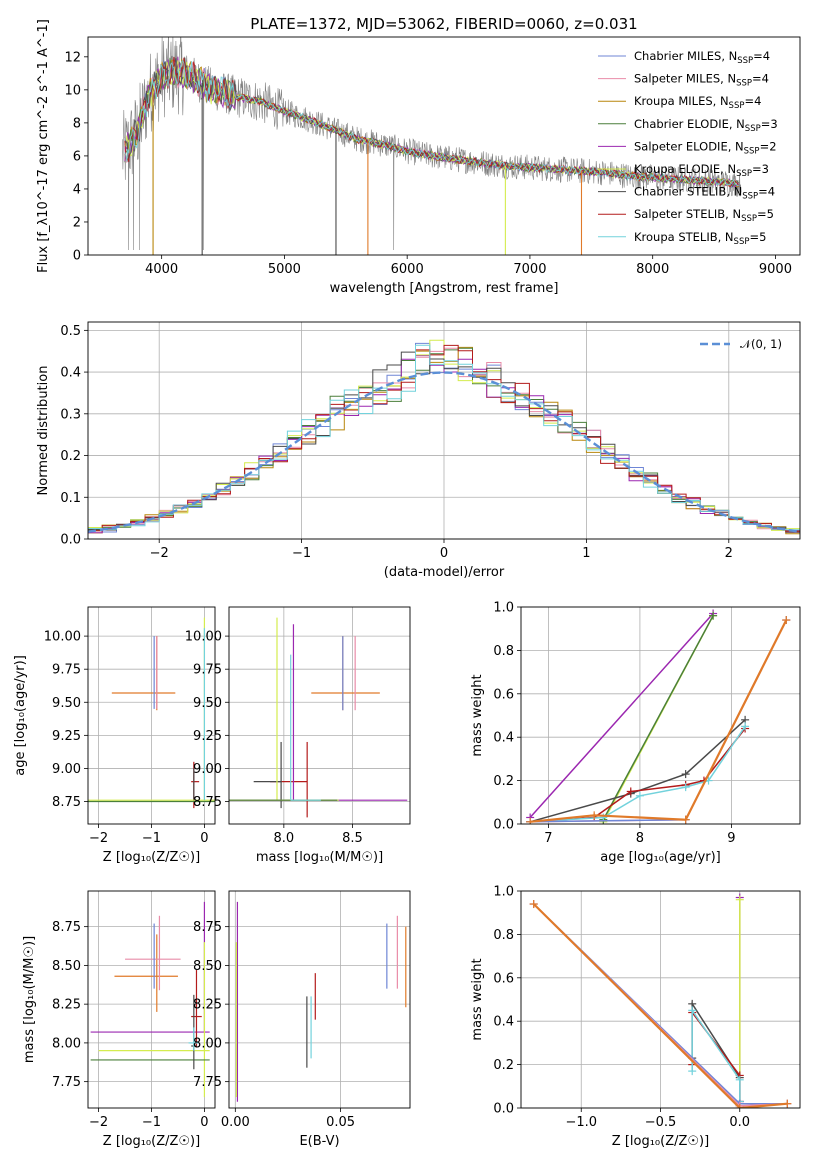 The height and width of the screenshot is (1170, 819). What do you see at coordinates (70, 414) in the screenshot?
I see `y-tick-label: 0.3` at bounding box center [70, 414].